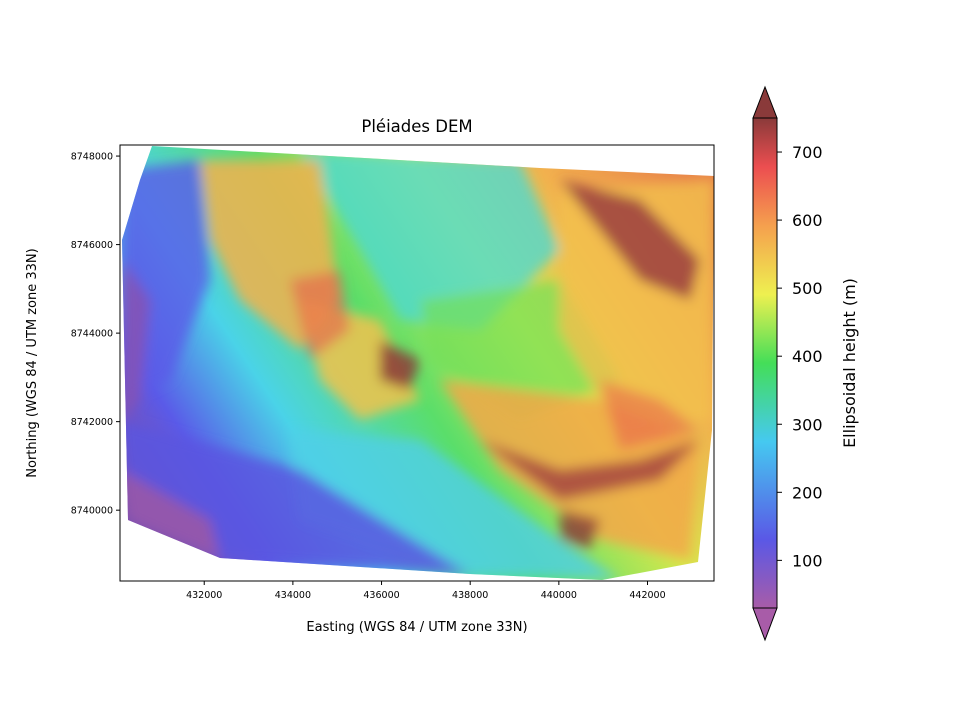 This screenshot has height=720, width=960. Describe the element at coordinates (807, 356) in the screenshot. I see `colorbar-tick-label: 400` at that location.